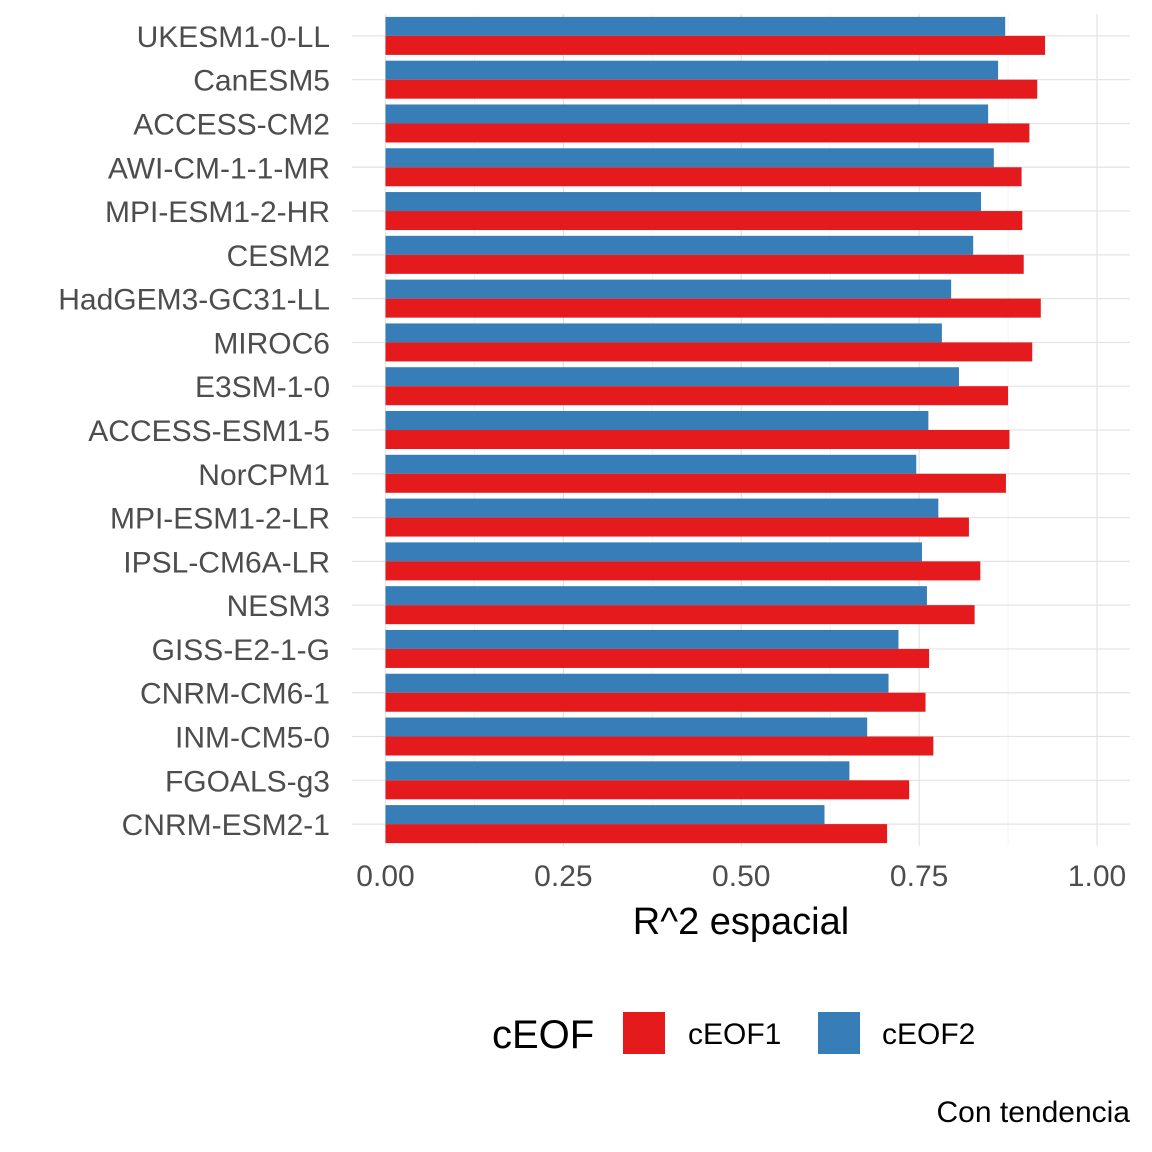  What do you see at coordinates (262, 387) in the screenshot?
I see `y-tick-label: E3SM-1-0` at bounding box center [262, 387].